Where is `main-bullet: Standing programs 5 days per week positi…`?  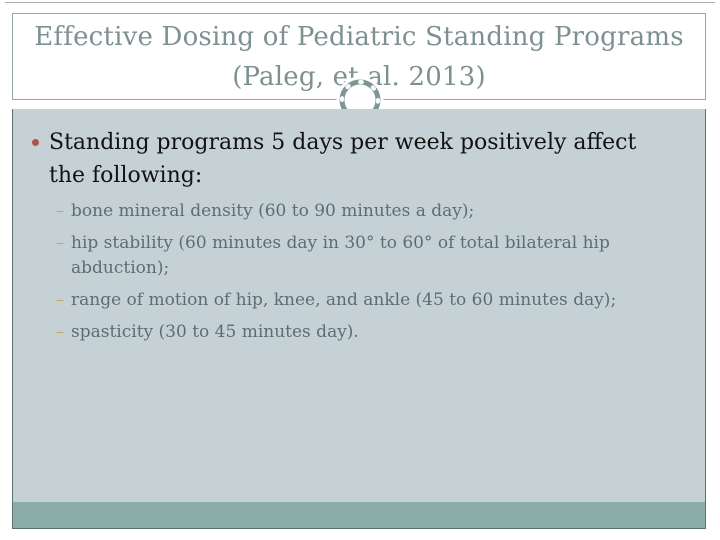
main-bullet: Standing programs 5 days per week positi… is located at coordinates (365, 159).